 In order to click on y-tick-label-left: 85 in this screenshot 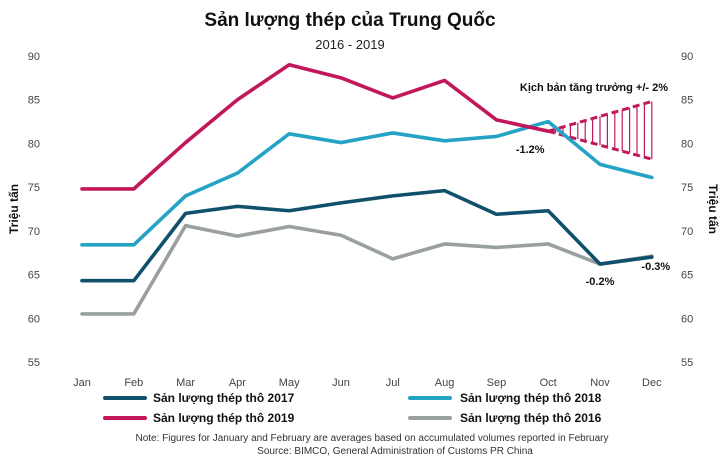, I will do `click(34, 101)`.